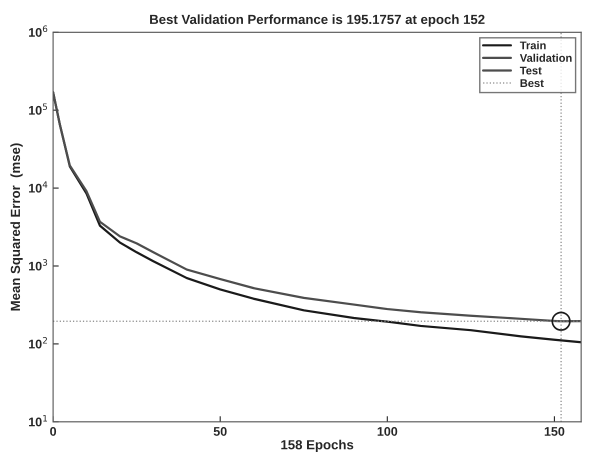 The width and height of the screenshot is (590, 461). What do you see at coordinates (317, 20) in the screenshot?
I see `chart-title: Best Validation Performance is 195.1757 at epoch 152` at bounding box center [317, 20].